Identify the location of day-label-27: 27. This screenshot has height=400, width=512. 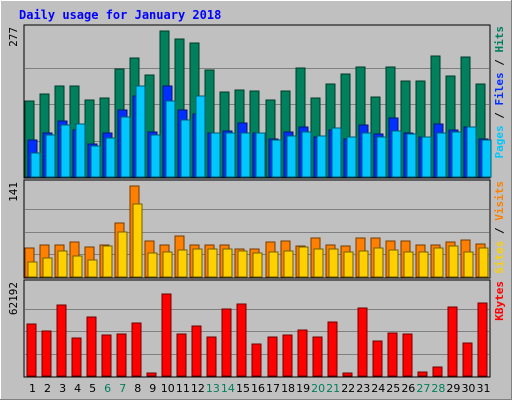
(423, 388).